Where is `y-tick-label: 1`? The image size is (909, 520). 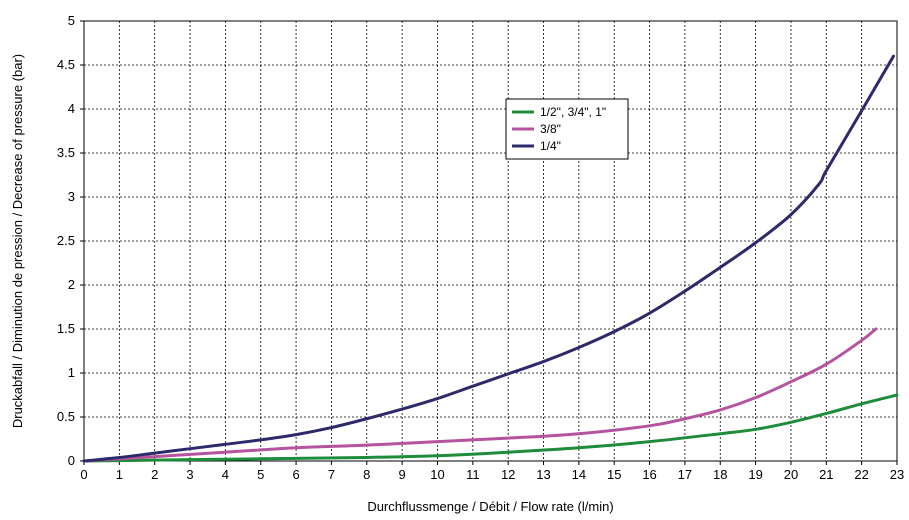 y-tick-label: 1 is located at coordinates (71, 372).